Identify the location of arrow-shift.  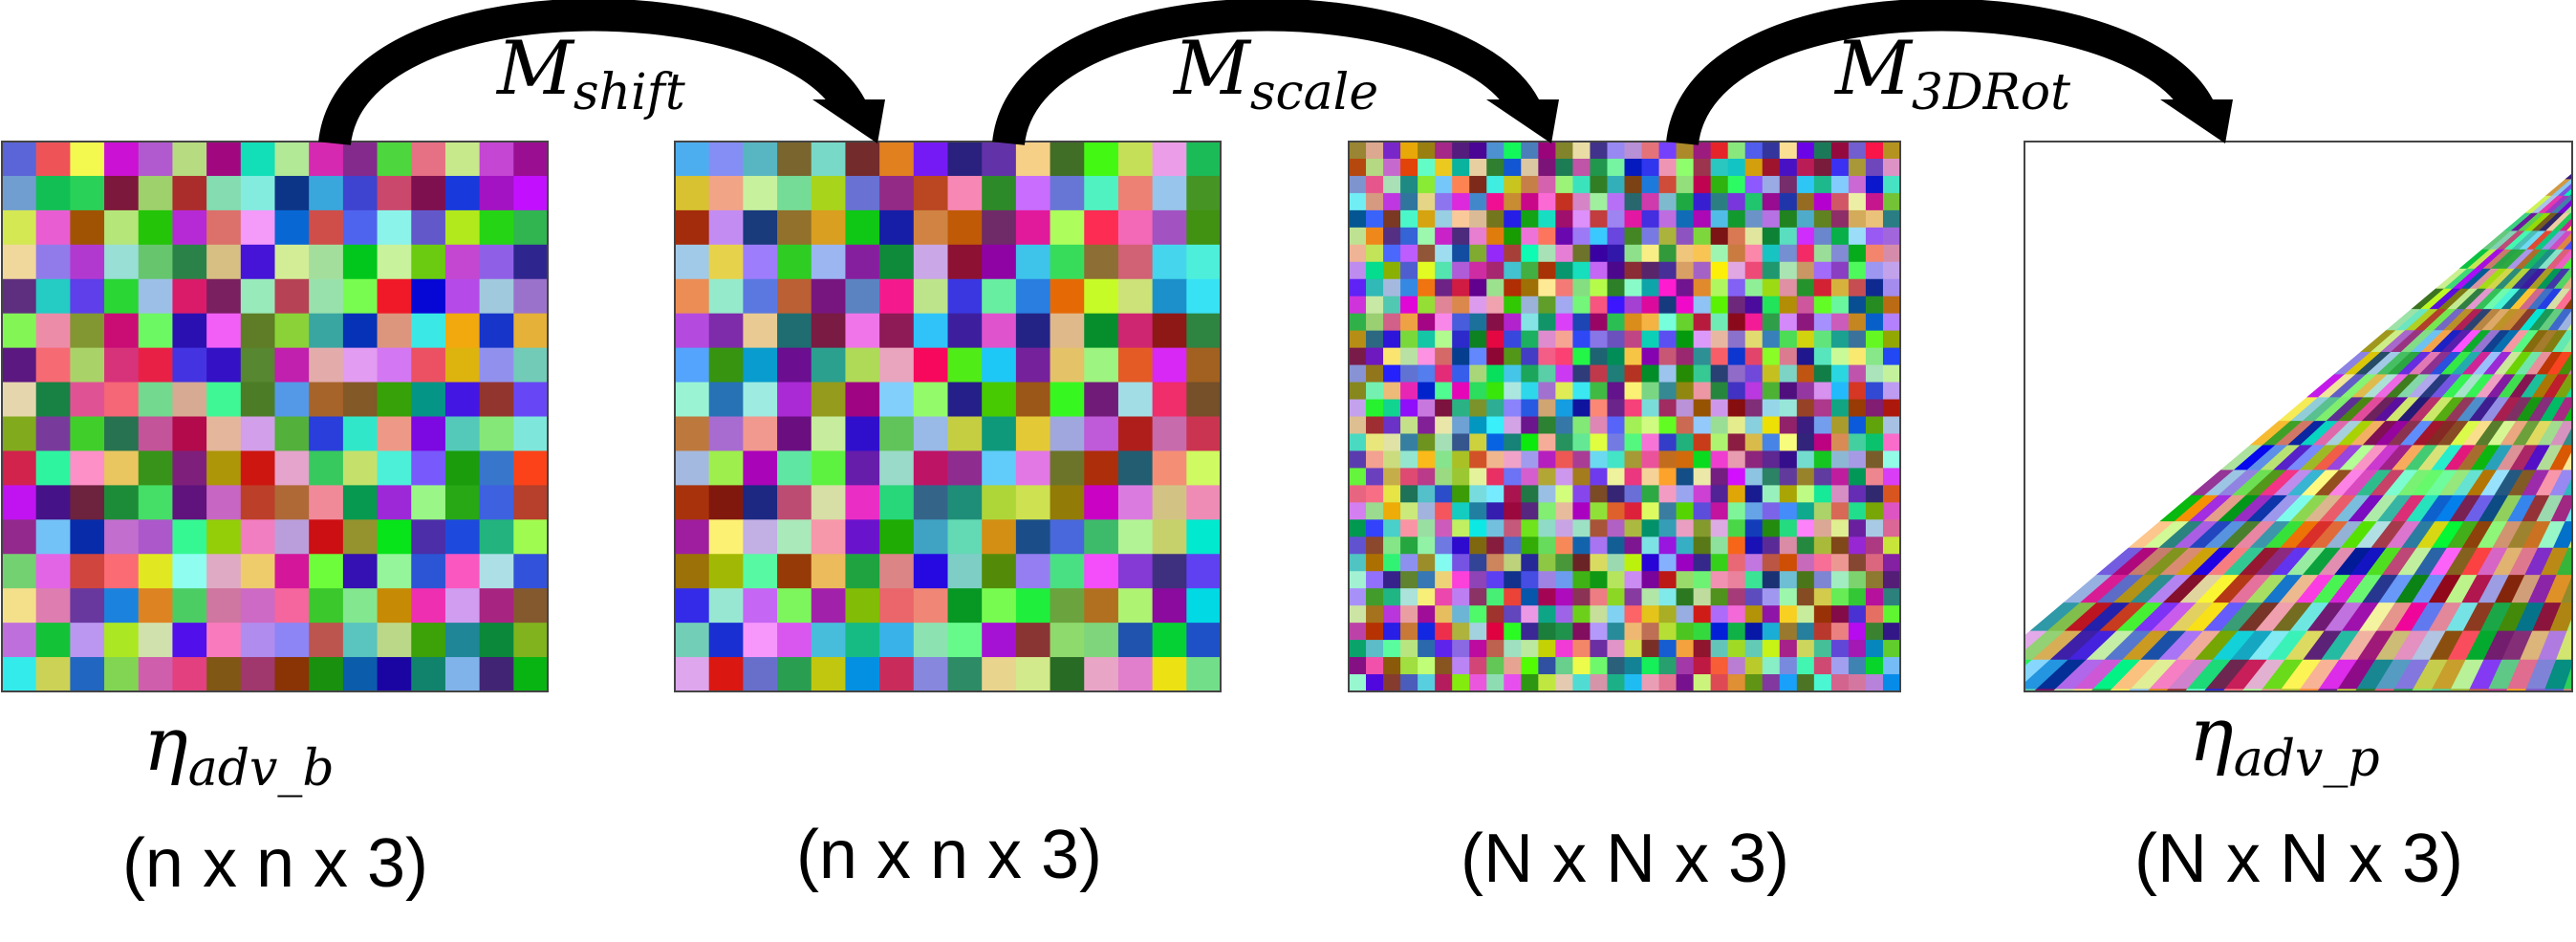
(601, 73).